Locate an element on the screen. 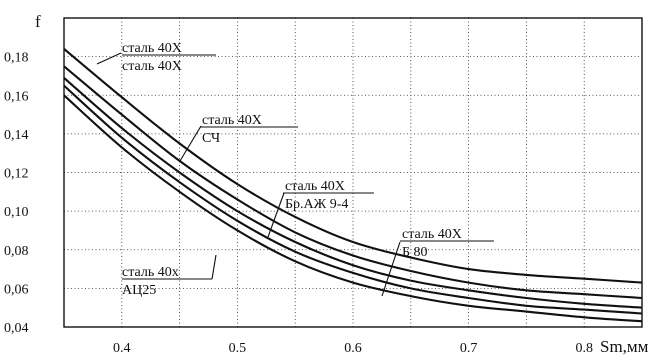 The image size is (656, 356). x-tick-labels: 0.4 0.5 0.6 0.7 0.8 is located at coordinates (353, 348).